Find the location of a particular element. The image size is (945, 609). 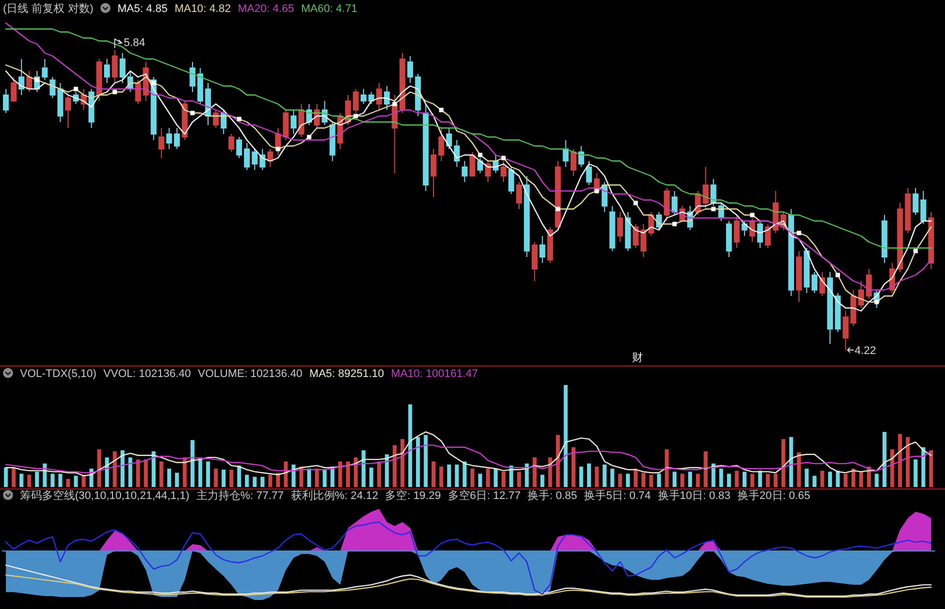

text: 5.84 is located at coordinates (135, 43).